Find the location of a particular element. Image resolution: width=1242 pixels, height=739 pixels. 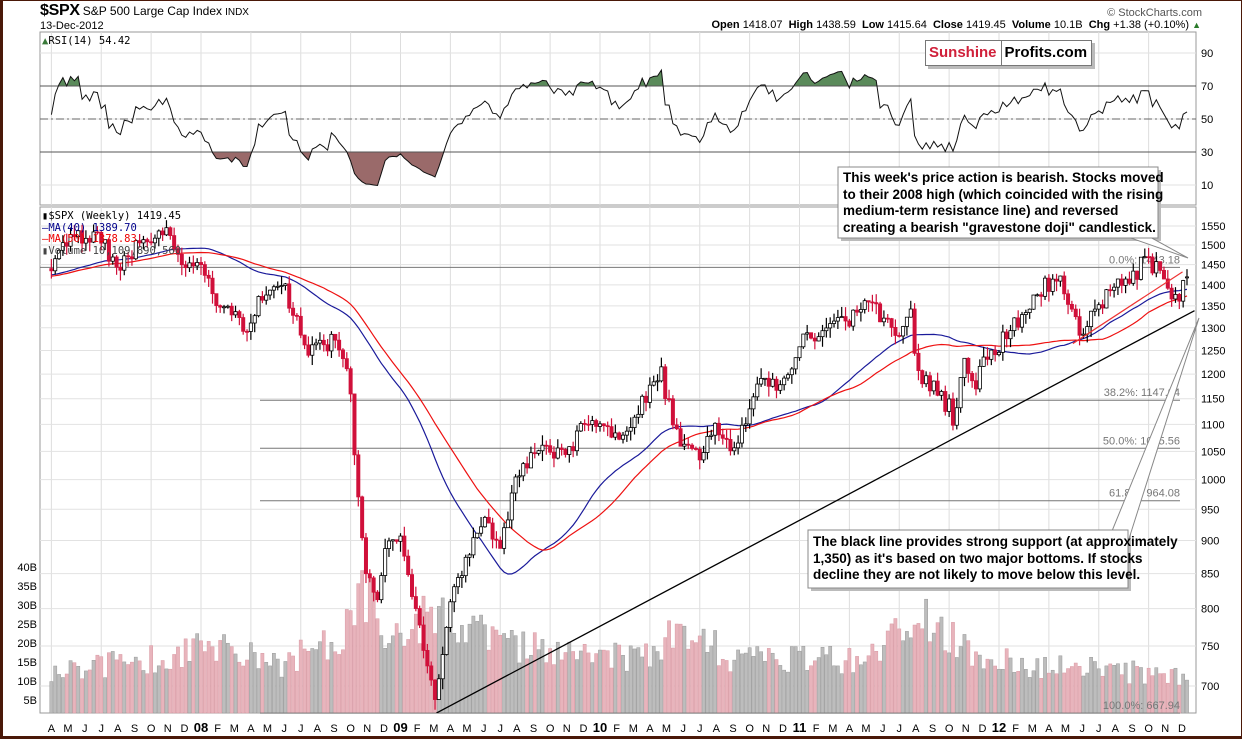

x-axis-label: D is located at coordinates (783, 729).